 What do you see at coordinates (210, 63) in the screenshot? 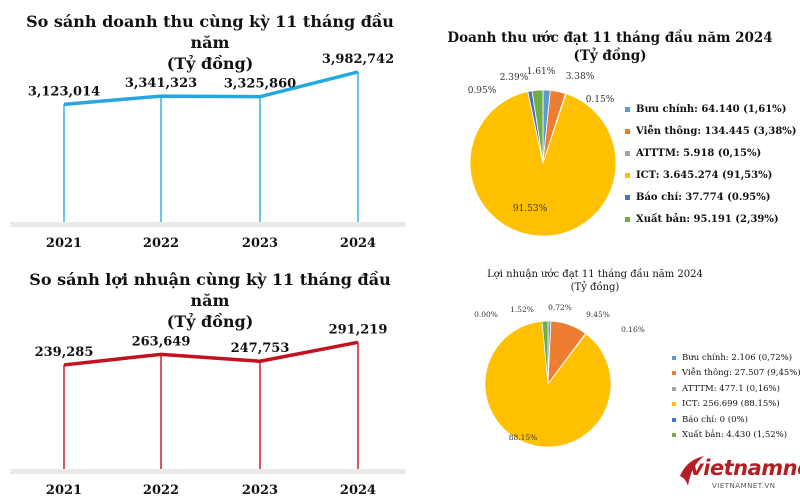
I see `revenue-chart-subtitle: (Tỷ đồng)` at bounding box center [210, 63].